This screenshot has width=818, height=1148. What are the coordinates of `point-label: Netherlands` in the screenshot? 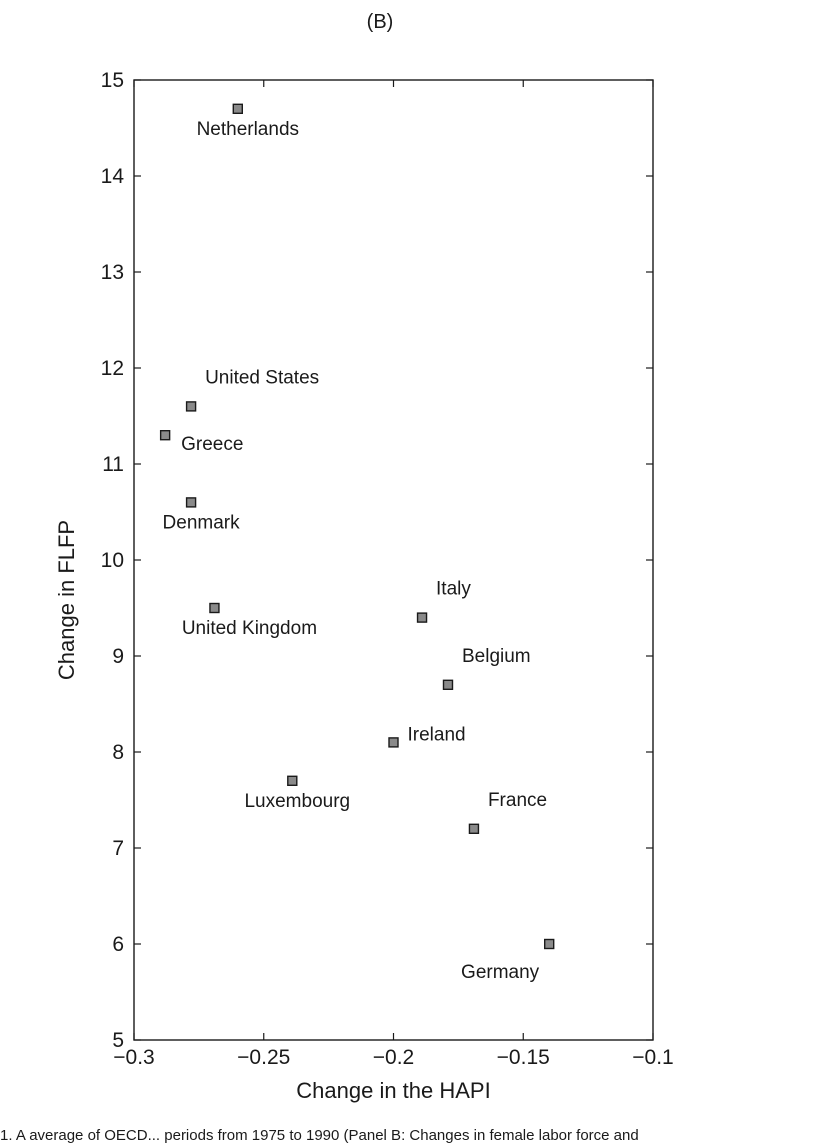 It's located at (248, 129).